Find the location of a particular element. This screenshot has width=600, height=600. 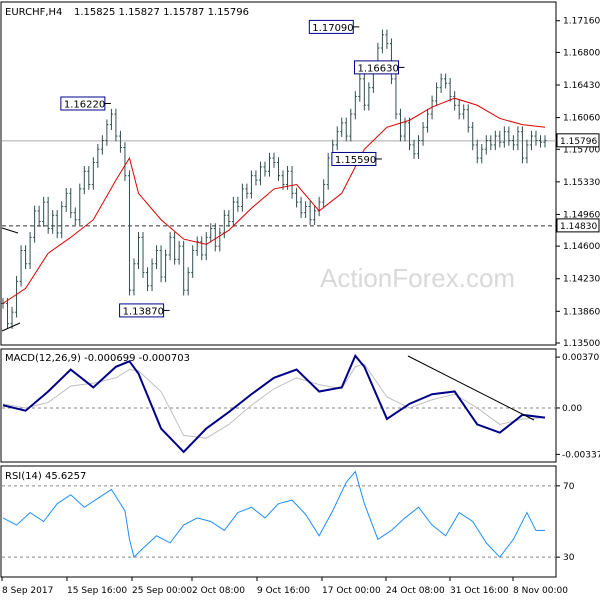

price-y-tick-label: 1.17160 is located at coordinates (581, 22).